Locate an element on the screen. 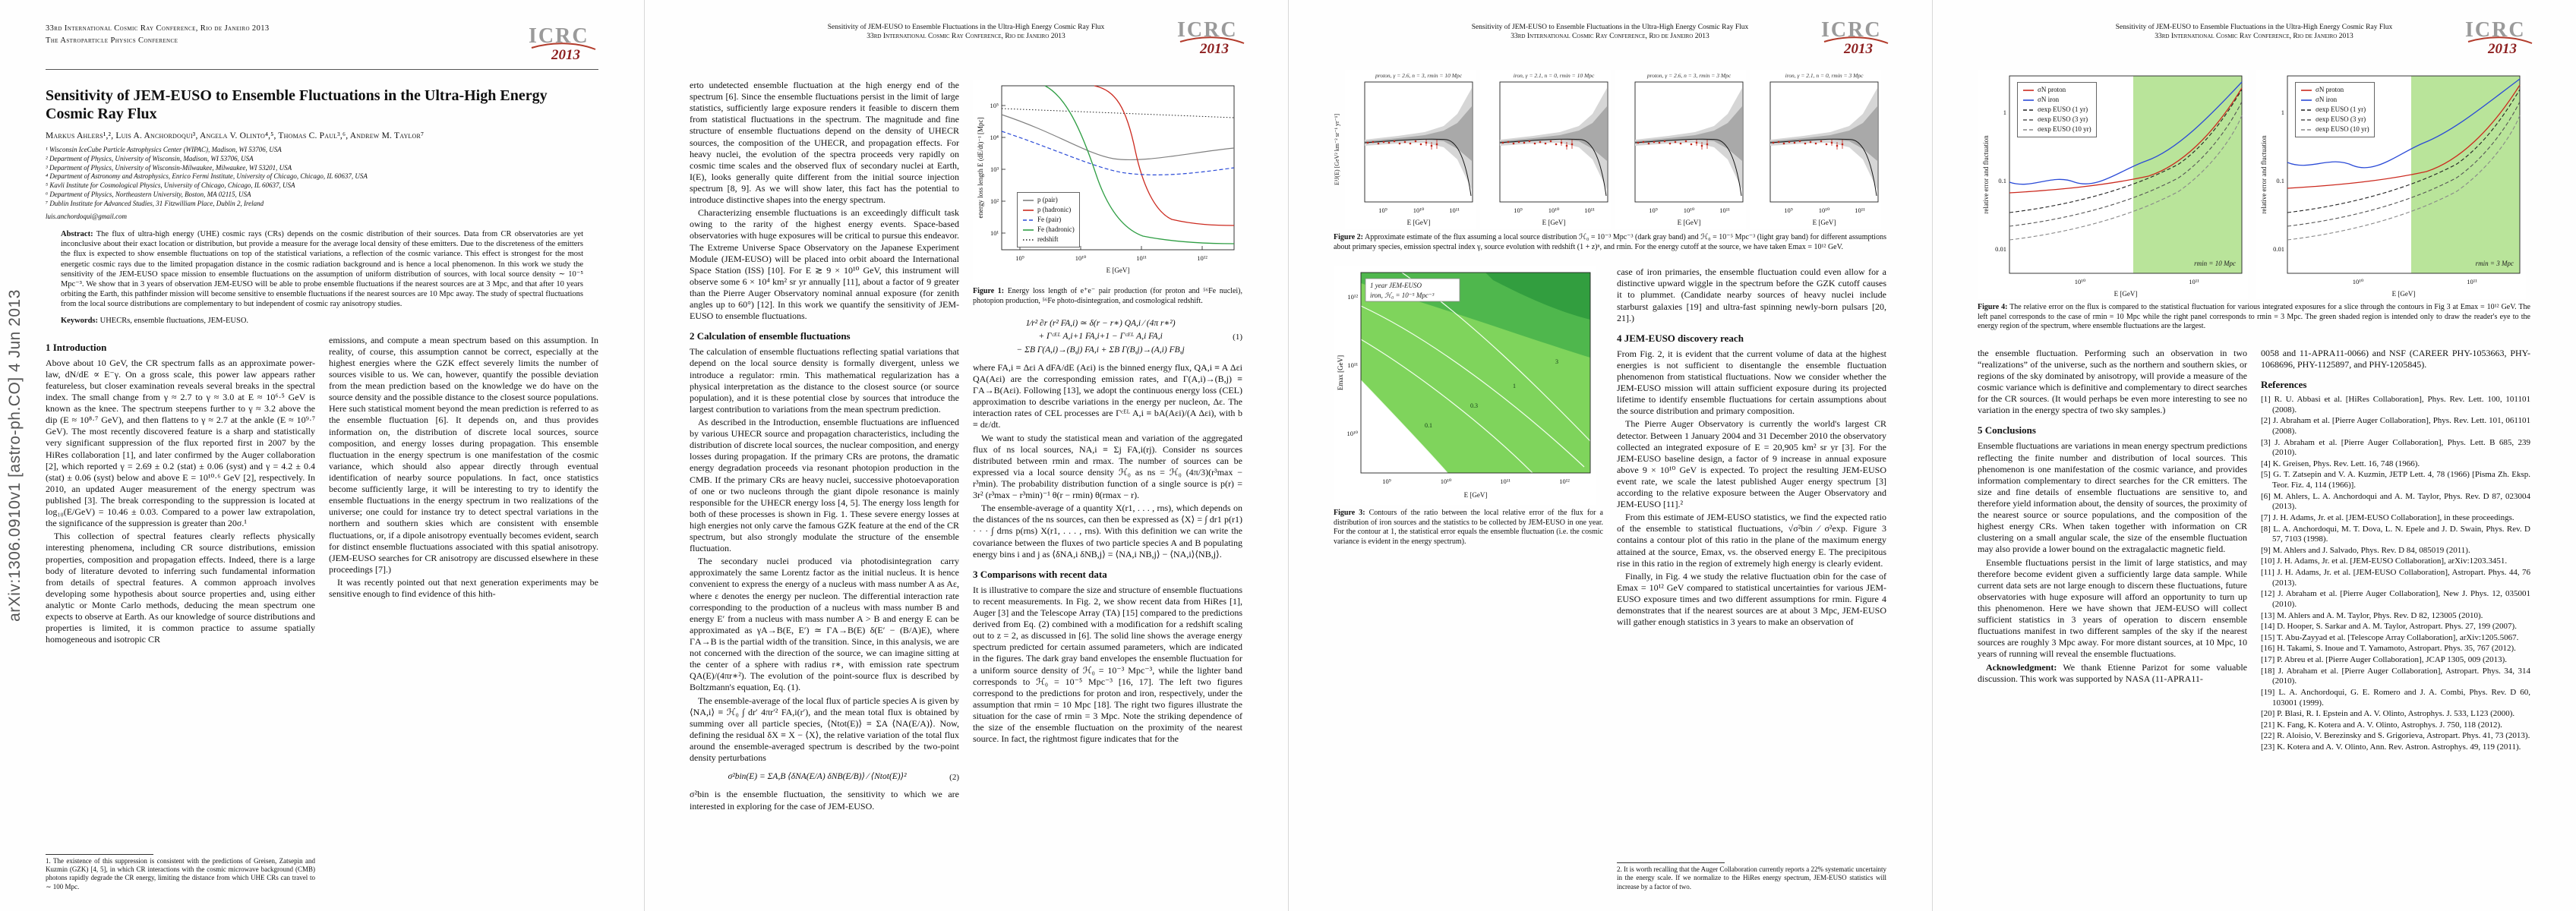 This screenshot has width=2576, height=911. svg-text: 2013 is located at coordinates (1858, 49).